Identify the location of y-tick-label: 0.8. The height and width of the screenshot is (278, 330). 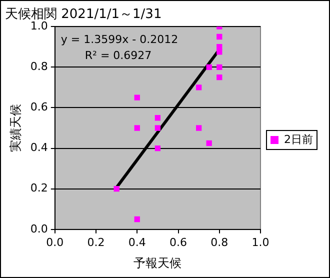
(39, 67).